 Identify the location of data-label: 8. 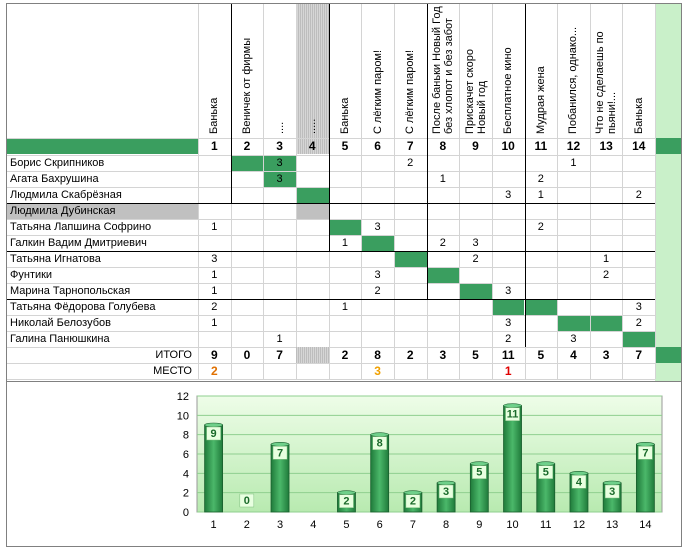
(380, 444).